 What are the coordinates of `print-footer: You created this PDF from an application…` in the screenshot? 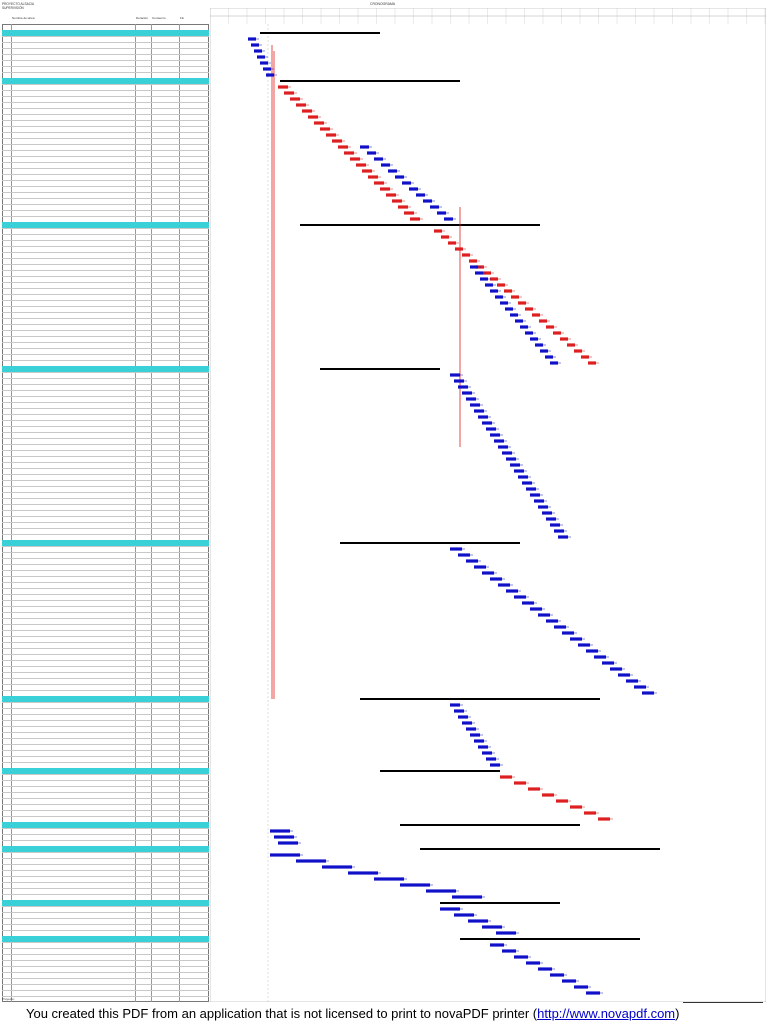 It's located at (384, 1013).